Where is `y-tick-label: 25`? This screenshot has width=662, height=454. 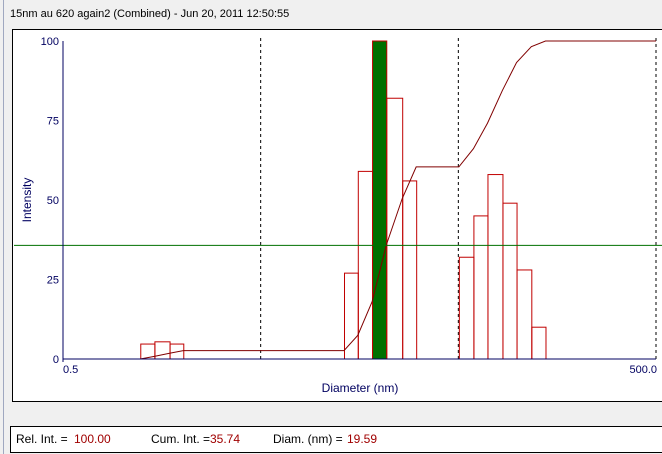 y-tick-label: 25 is located at coordinates (53, 281).